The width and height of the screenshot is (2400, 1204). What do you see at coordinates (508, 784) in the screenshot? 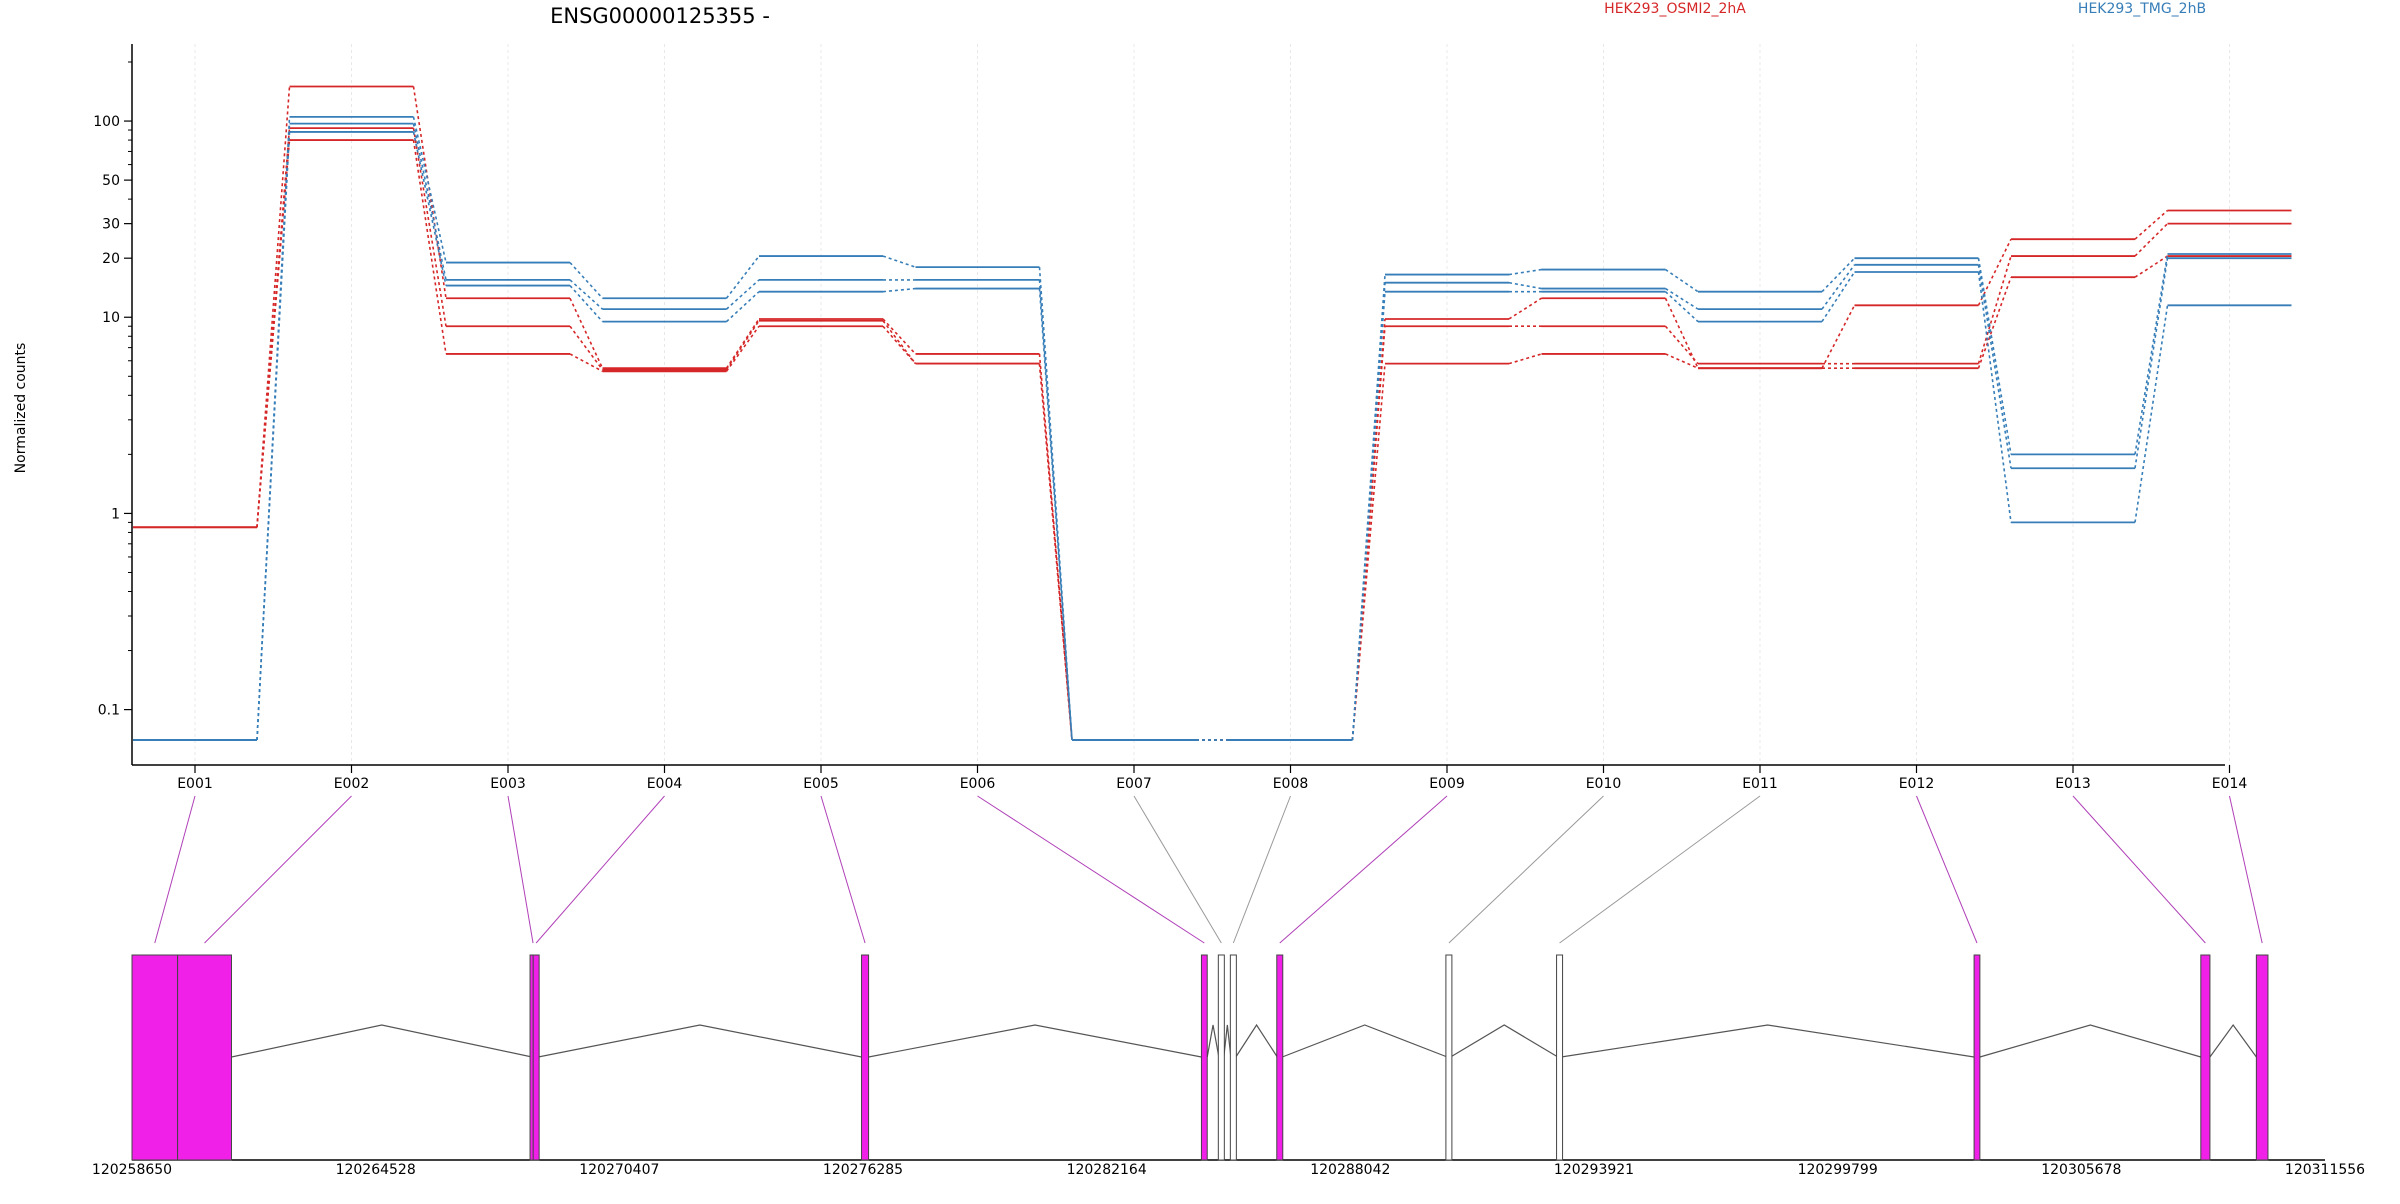
I see `x-tick-label: E003` at bounding box center [508, 784].